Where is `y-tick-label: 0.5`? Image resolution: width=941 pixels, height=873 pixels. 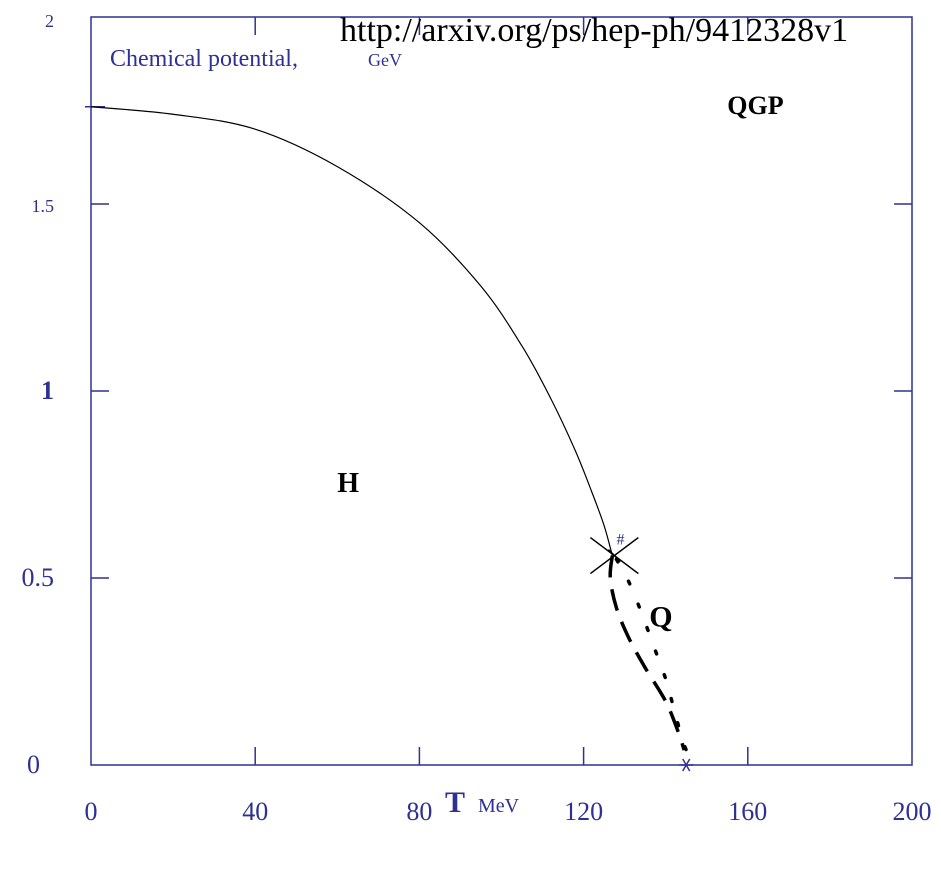
y-tick-label: 0.5 is located at coordinates (38, 577).